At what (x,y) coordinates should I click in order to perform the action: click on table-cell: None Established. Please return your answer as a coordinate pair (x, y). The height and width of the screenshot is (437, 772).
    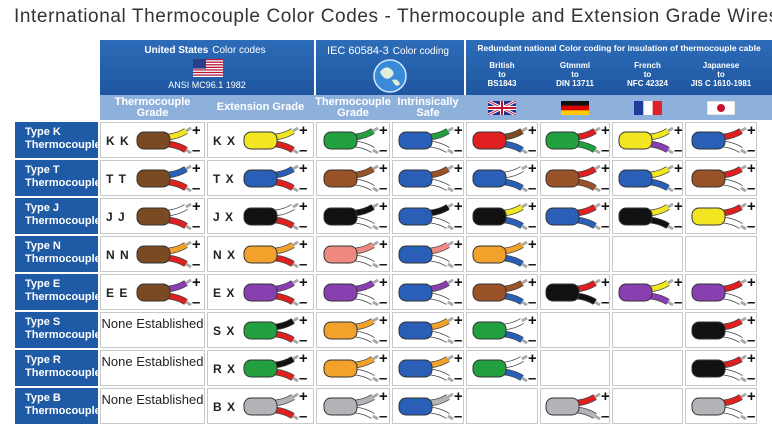
    Looking at the image, I should click on (152, 330).